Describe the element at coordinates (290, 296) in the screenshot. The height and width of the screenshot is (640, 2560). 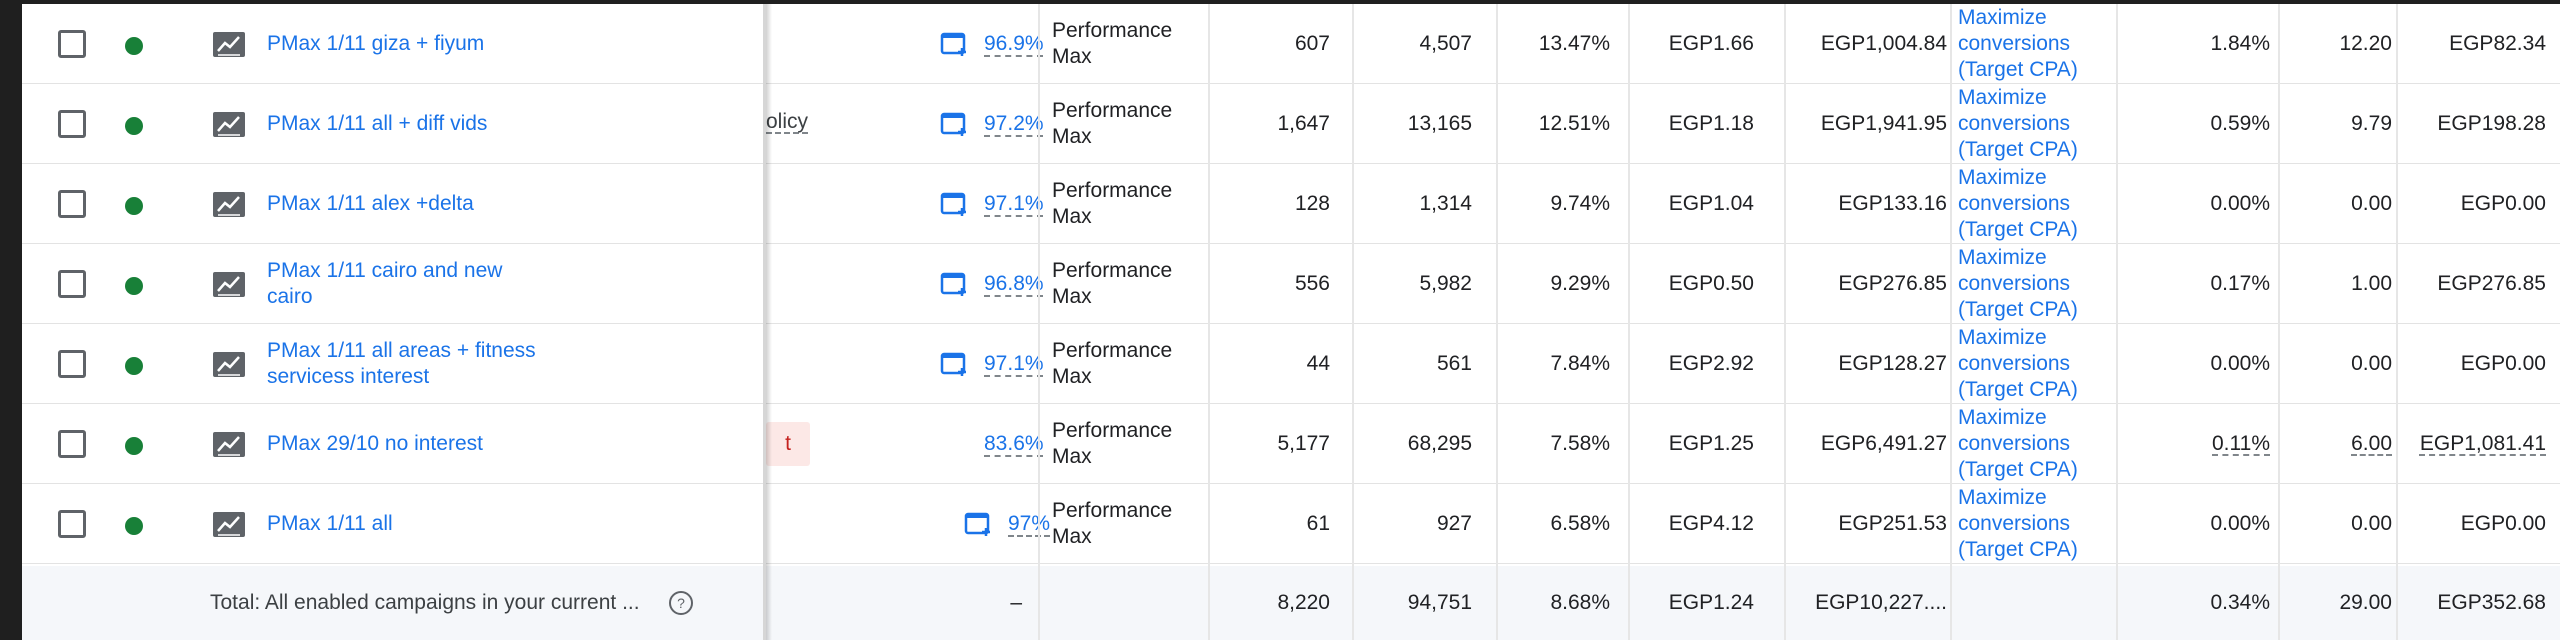
I see `campaign-name-line-2: cairo` at that location.